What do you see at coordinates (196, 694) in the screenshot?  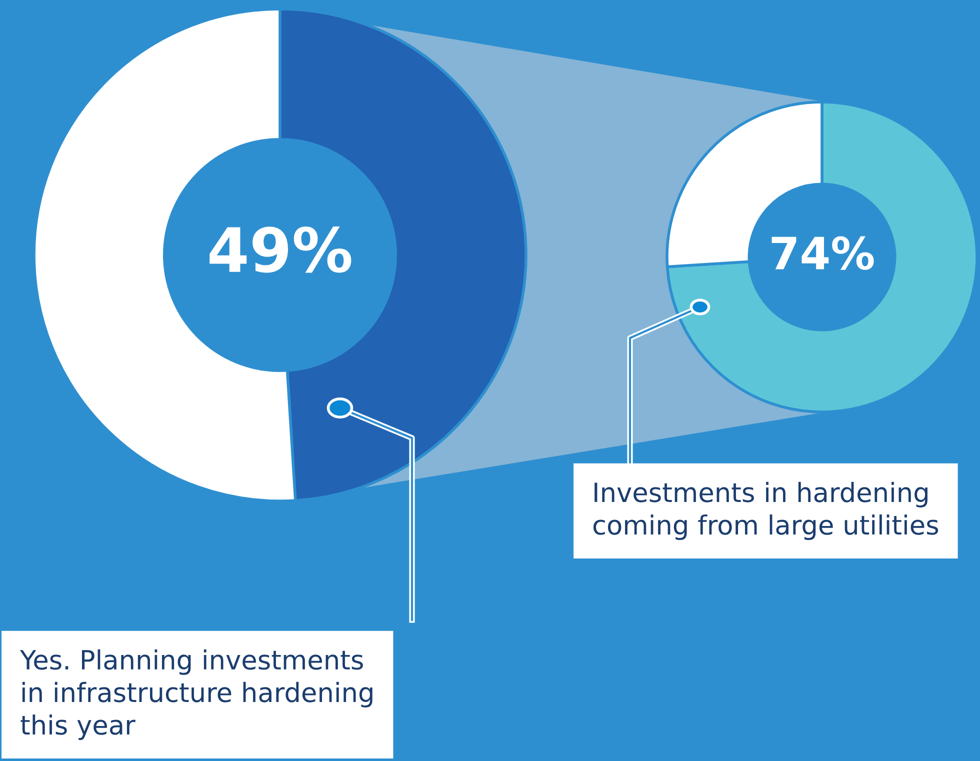 I see `text: Yes. Planning investments in infrastructure hardening this year` at bounding box center [196, 694].